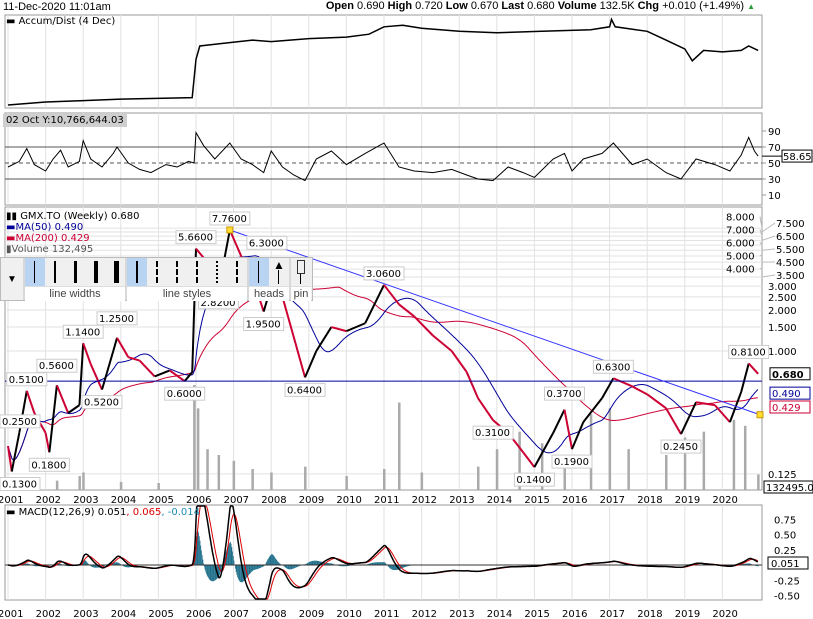  I want to click on chg-value: +0.010 (+1.49%), so click(703, 6).